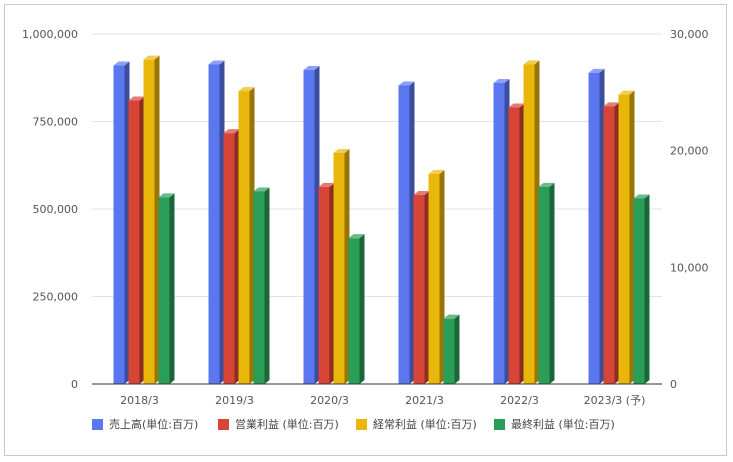  Describe the element at coordinates (153, 424) in the screenshot. I see `legend-label: 売上高(単位:百万)` at that location.